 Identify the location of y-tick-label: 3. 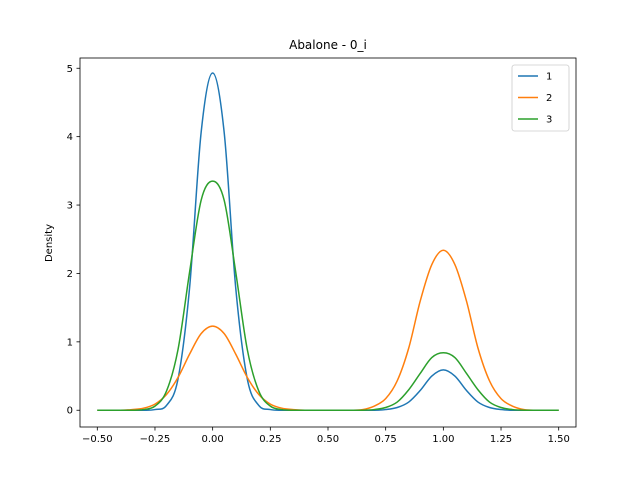
(70, 206).